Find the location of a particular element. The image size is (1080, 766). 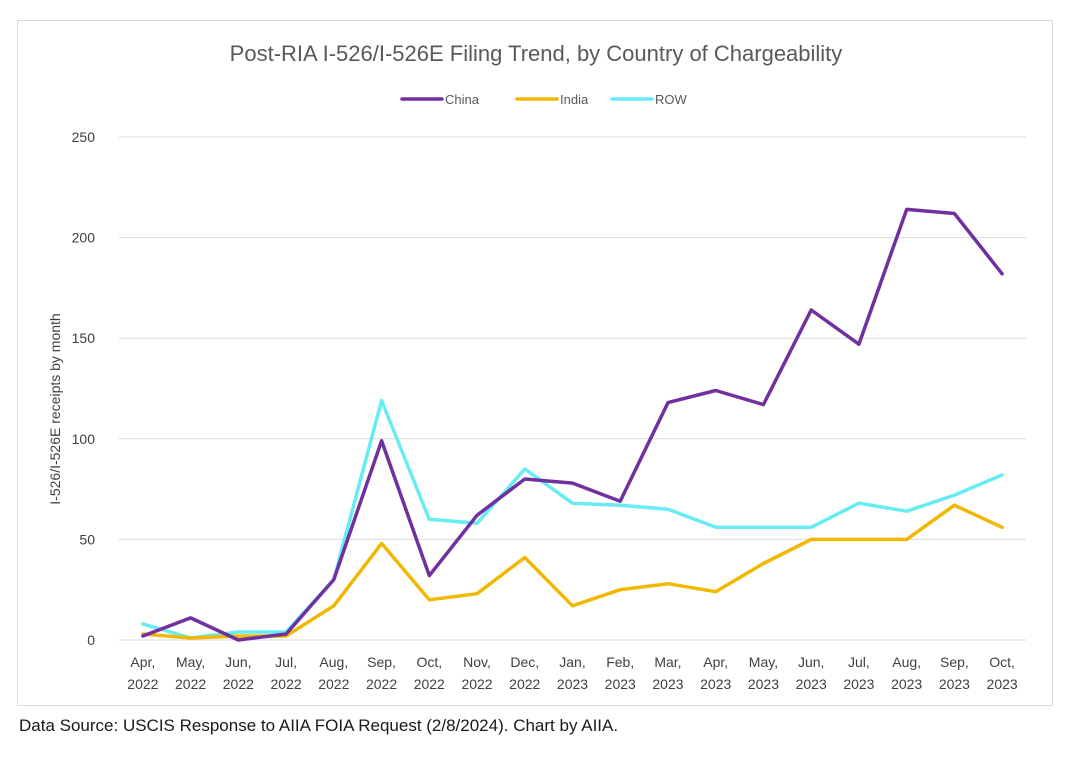

y-tick-label: 100 is located at coordinates (84, 439).